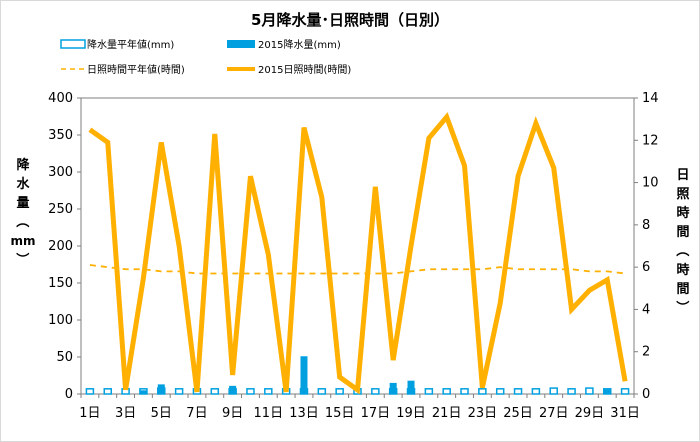 This screenshot has height=442, width=700. Describe the element at coordinates (650, 183) in the screenshot. I see `y-right-tick-label: 10` at that location.